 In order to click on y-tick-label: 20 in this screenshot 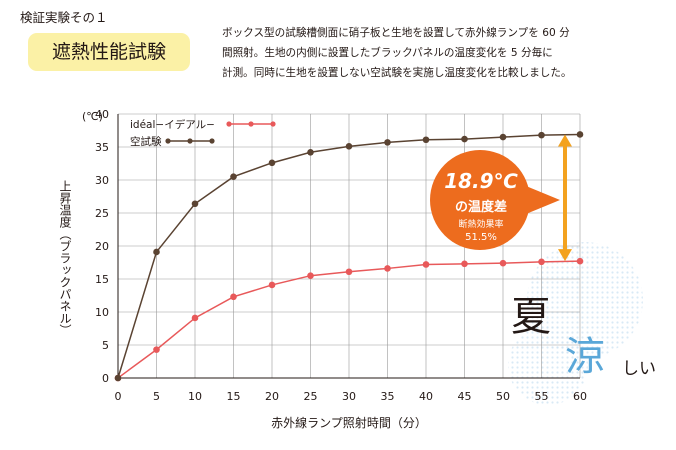, I will do `click(102, 246)`.